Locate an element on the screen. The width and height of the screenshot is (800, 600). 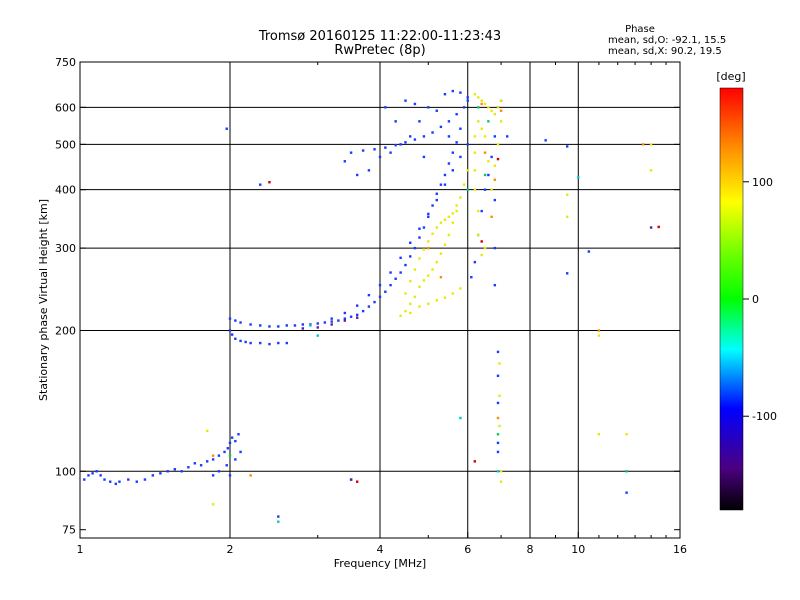
y-tick-label: 300 is located at coordinates (65, 248).